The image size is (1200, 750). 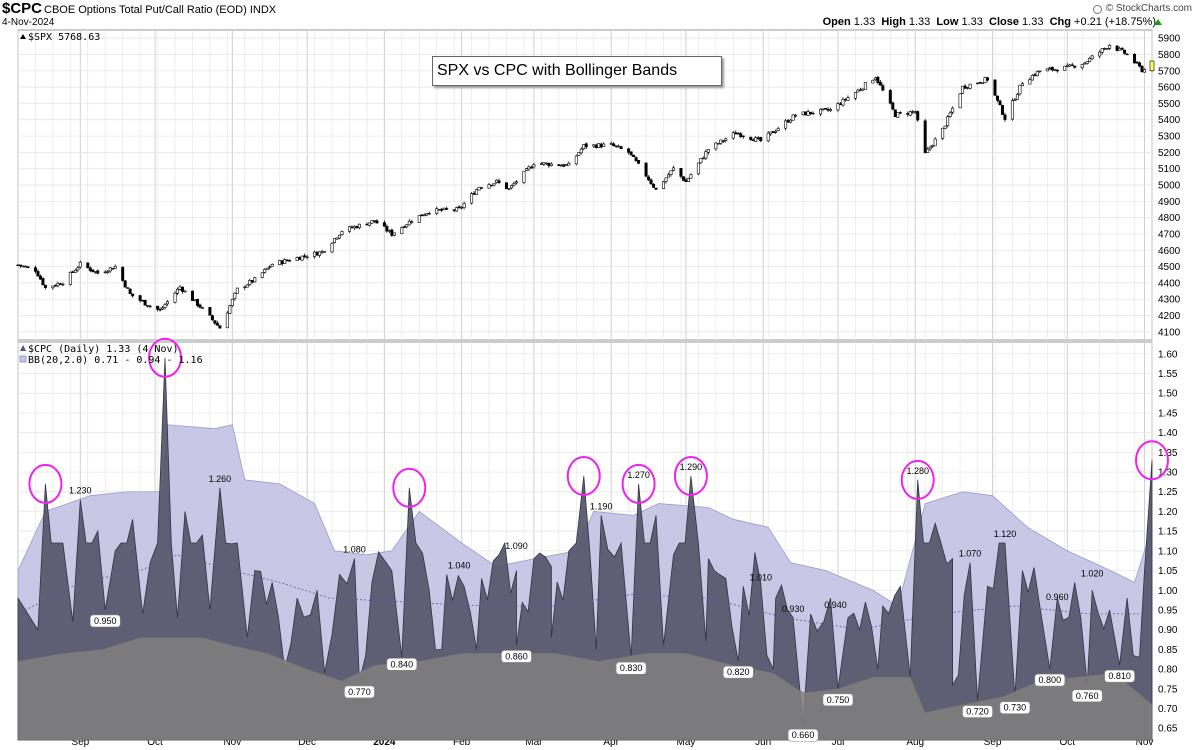 What do you see at coordinates (1152, 66) in the screenshot?
I see `price-last-candle` at bounding box center [1152, 66].